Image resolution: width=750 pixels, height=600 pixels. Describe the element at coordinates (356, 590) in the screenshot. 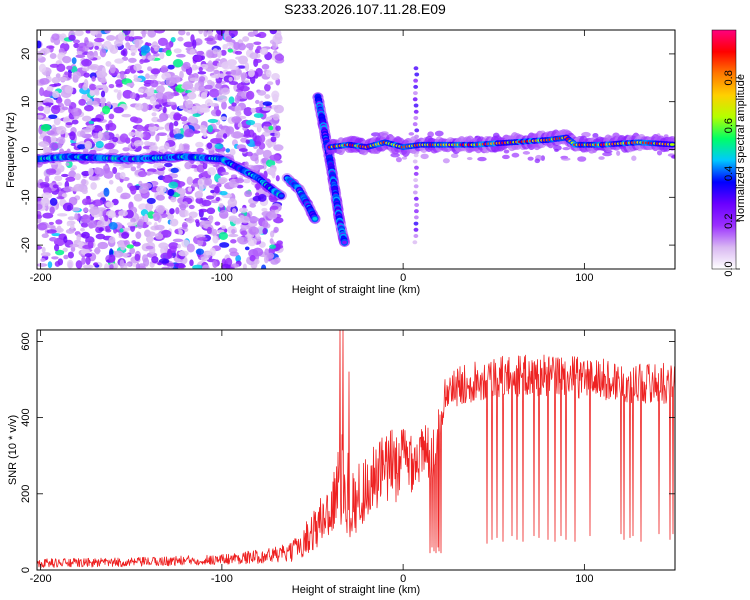

I see `snr-x-label: Height of straight line (km)` at that location.